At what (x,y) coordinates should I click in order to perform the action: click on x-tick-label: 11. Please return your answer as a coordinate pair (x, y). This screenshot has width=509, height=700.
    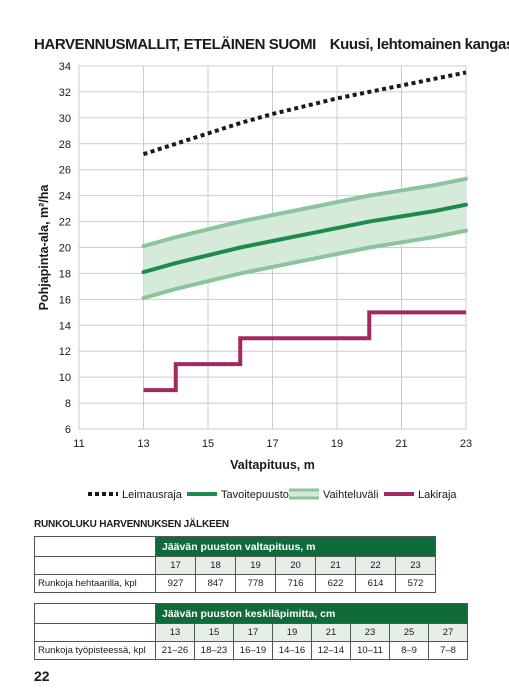
    Looking at the image, I should click on (78, 444).